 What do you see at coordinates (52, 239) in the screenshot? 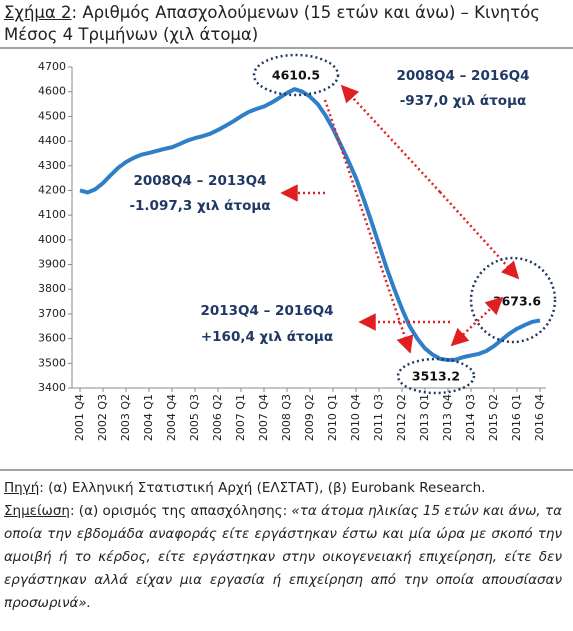
I see `y-tick-label: 4000` at bounding box center [52, 239].